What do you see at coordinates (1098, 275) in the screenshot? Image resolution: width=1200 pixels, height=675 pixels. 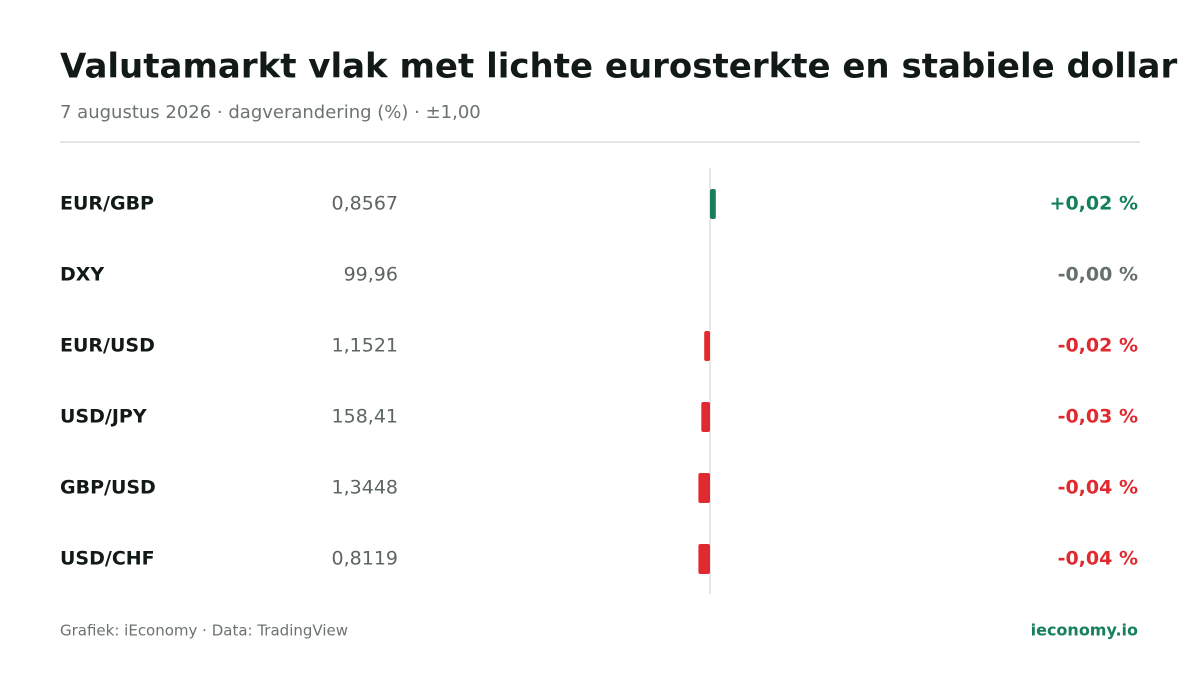 I see `change-label: -0,00 %` at bounding box center [1098, 275].